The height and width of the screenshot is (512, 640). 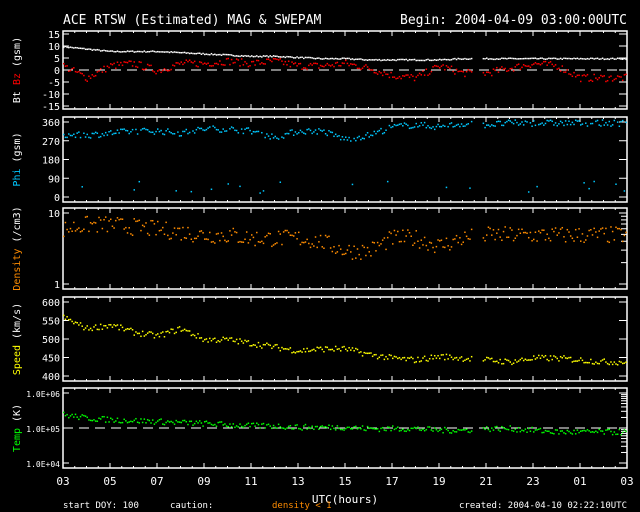 I want to click on y-tick-label: 1, so click(x=57, y=285).